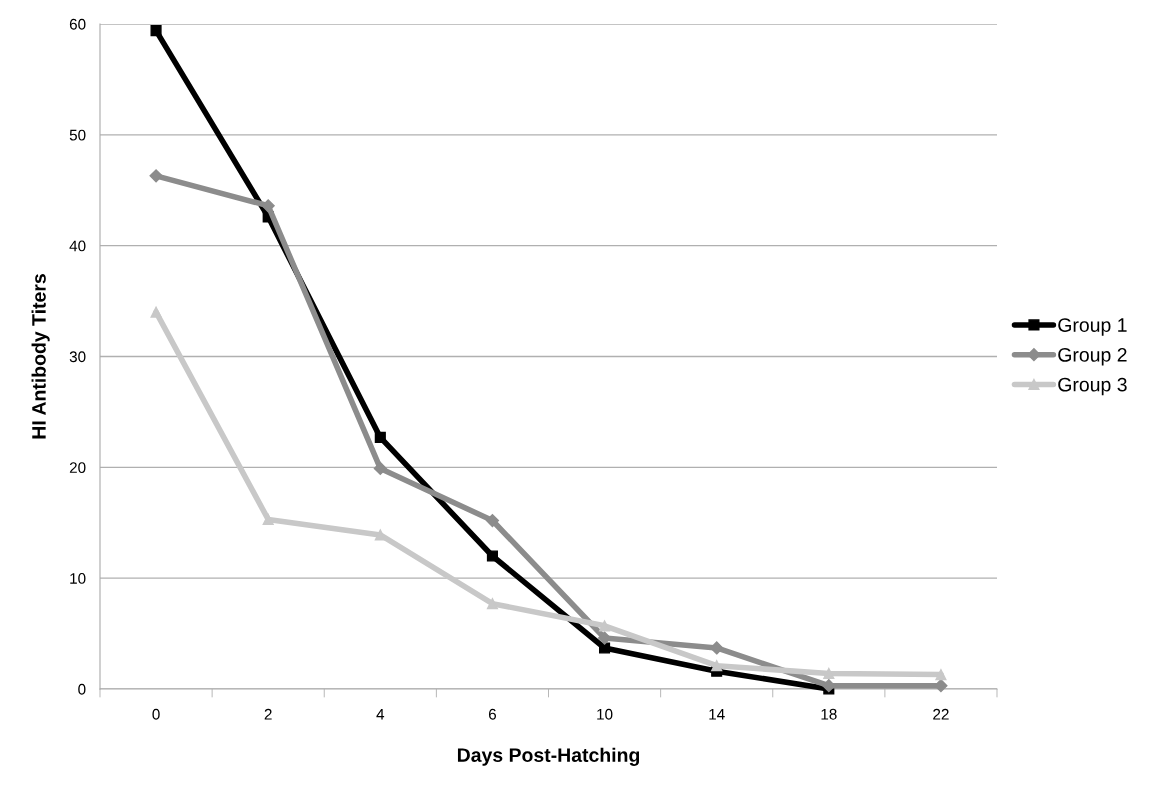 The height and width of the screenshot is (786, 1155). What do you see at coordinates (77, 468) in the screenshot?
I see `y-tick-label: 20` at bounding box center [77, 468].